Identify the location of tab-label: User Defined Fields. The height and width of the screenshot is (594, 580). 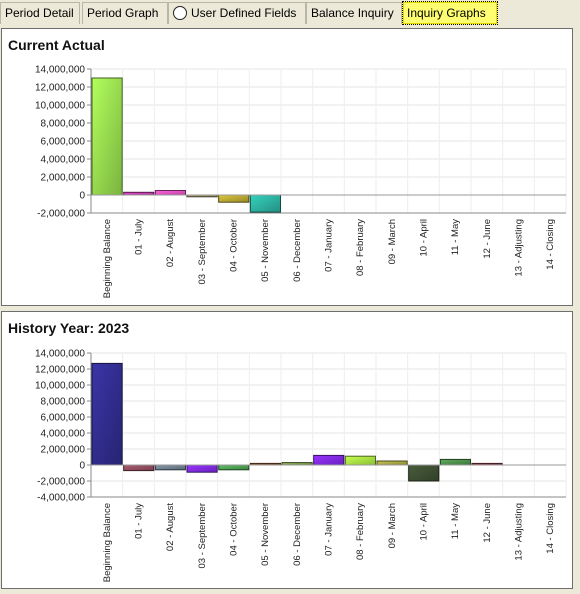
(244, 13).